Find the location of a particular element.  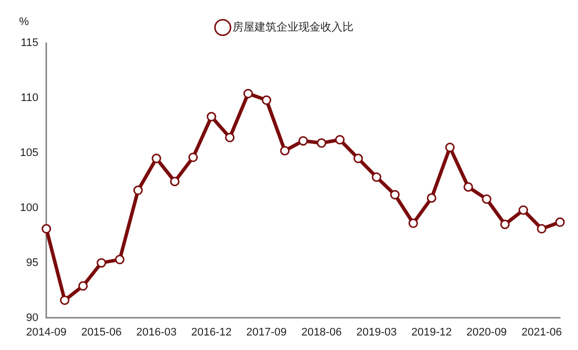

y-tick-label: 90 is located at coordinates (32, 318).